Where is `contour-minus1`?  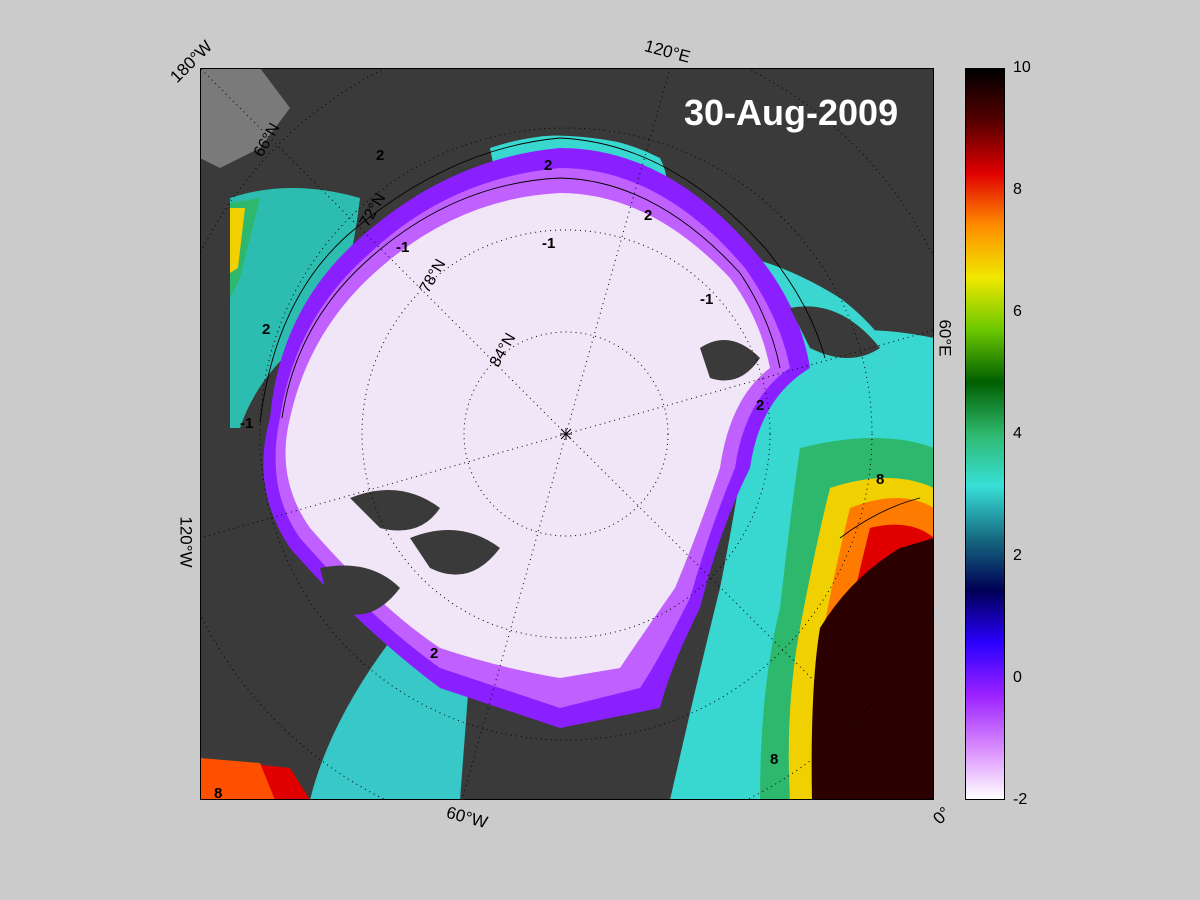 contour-minus1 is located at coordinates (531, 298).